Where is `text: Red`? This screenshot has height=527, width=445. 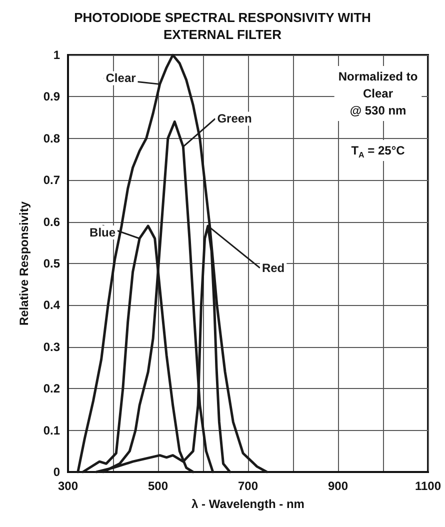 text: Red is located at coordinates (273, 267).